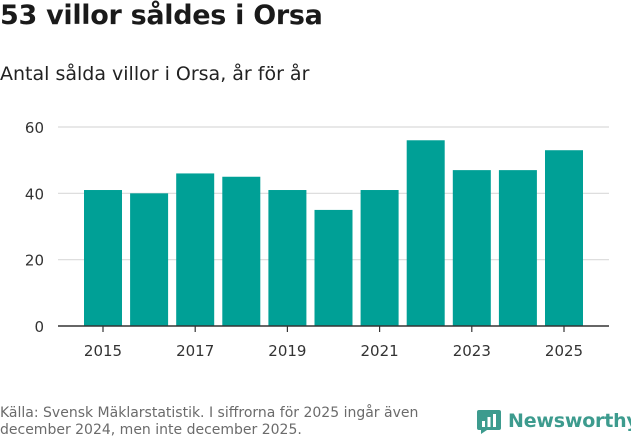  What do you see at coordinates (517, 248) in the screenshot?
I see `bar-2024` at bounding box center [517, 248].